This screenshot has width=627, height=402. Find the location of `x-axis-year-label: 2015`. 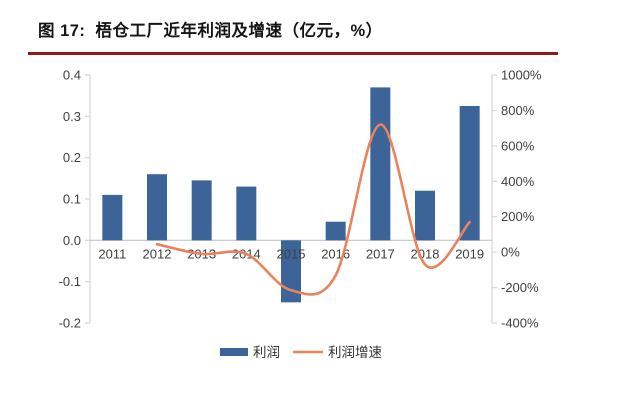

x-axis-year-label: 2015 is located at coordinates (291, 253).